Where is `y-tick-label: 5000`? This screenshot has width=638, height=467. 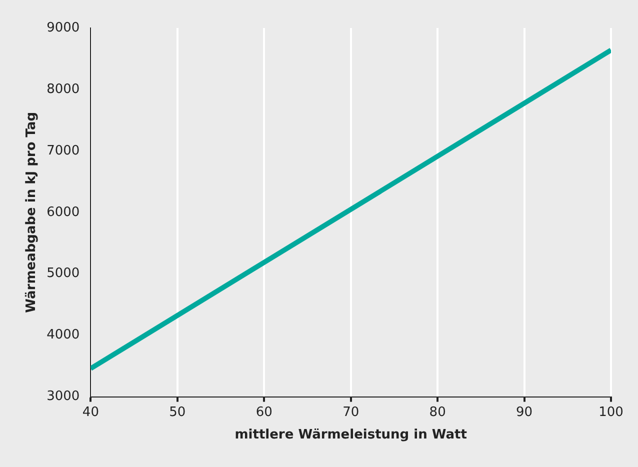
y-tick-label: 5000 is located at coordinates (63, 274).